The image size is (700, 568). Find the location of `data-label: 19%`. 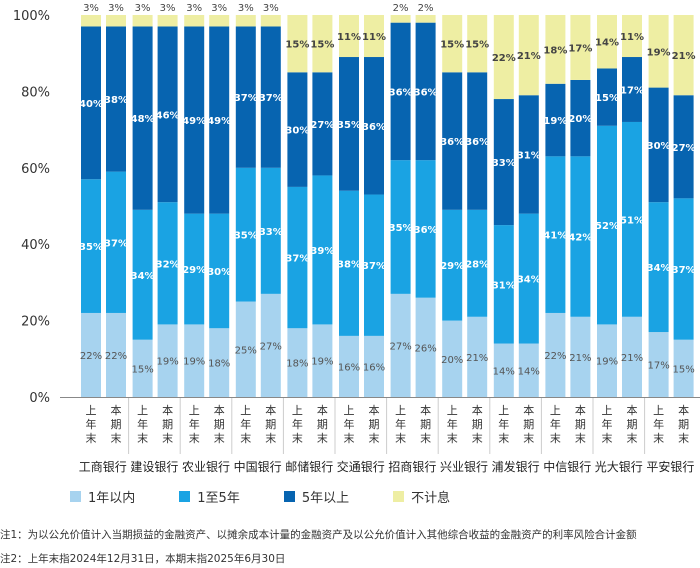

data-label: 19% is located at coordinates (659, 52).